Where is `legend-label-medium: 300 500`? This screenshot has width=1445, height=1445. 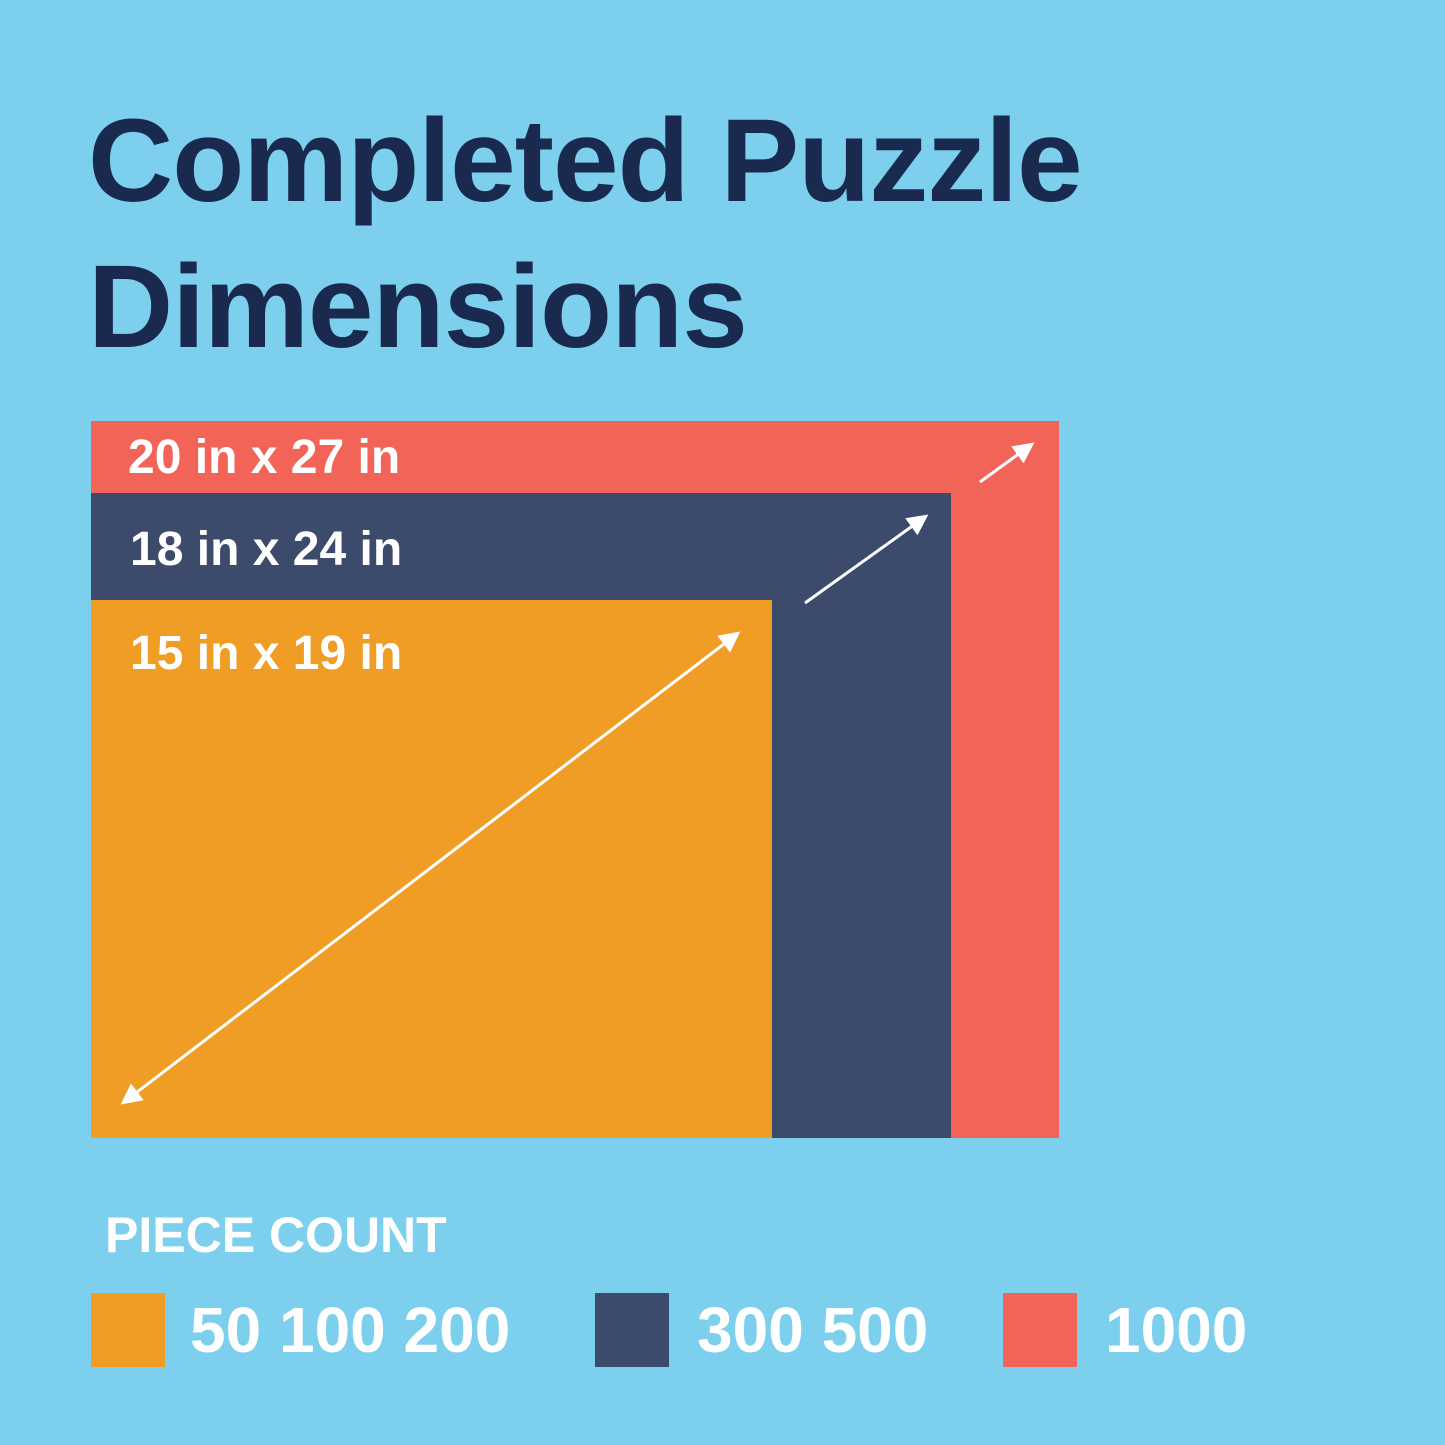
legend-label-medium: 300 500 is located at coordinates (813, 1330).